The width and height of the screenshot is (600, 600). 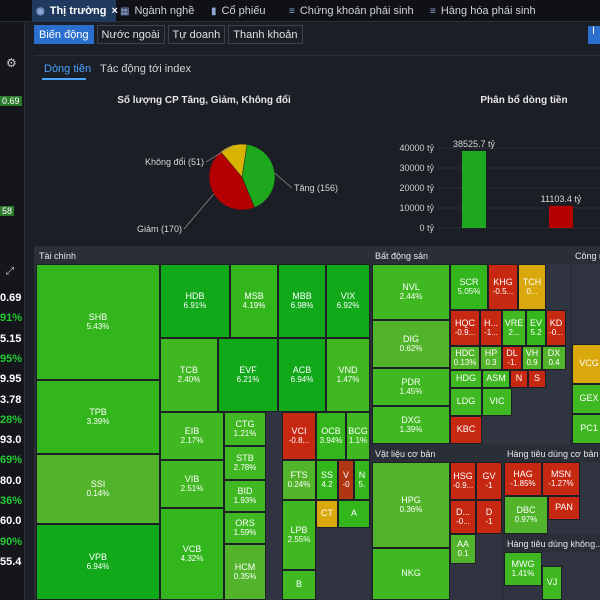 What do you see at coordinates (64, 34) in the screenshot?
I see `subtab-bien-dong: Biến động` at bounding box center [64, 34].